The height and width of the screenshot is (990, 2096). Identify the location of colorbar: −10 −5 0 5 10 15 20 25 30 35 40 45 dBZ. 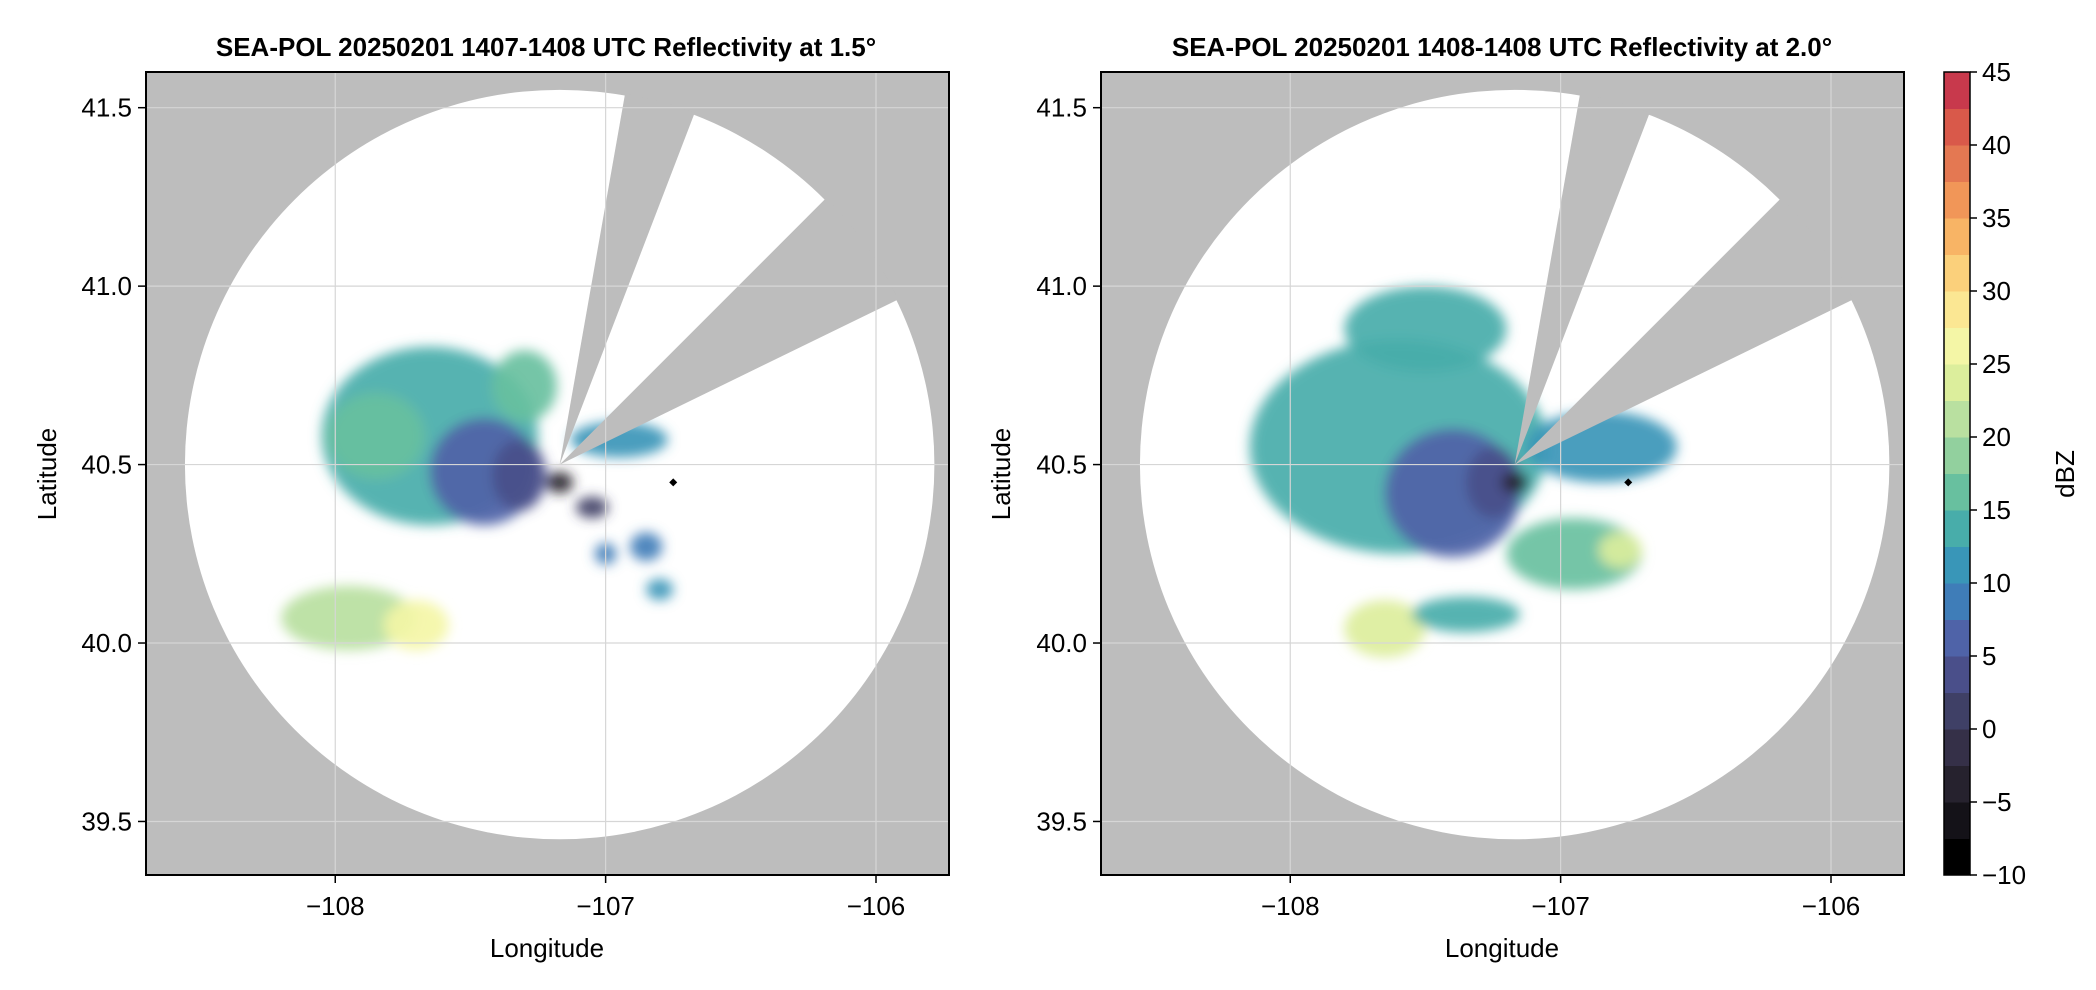
(2011, 473).